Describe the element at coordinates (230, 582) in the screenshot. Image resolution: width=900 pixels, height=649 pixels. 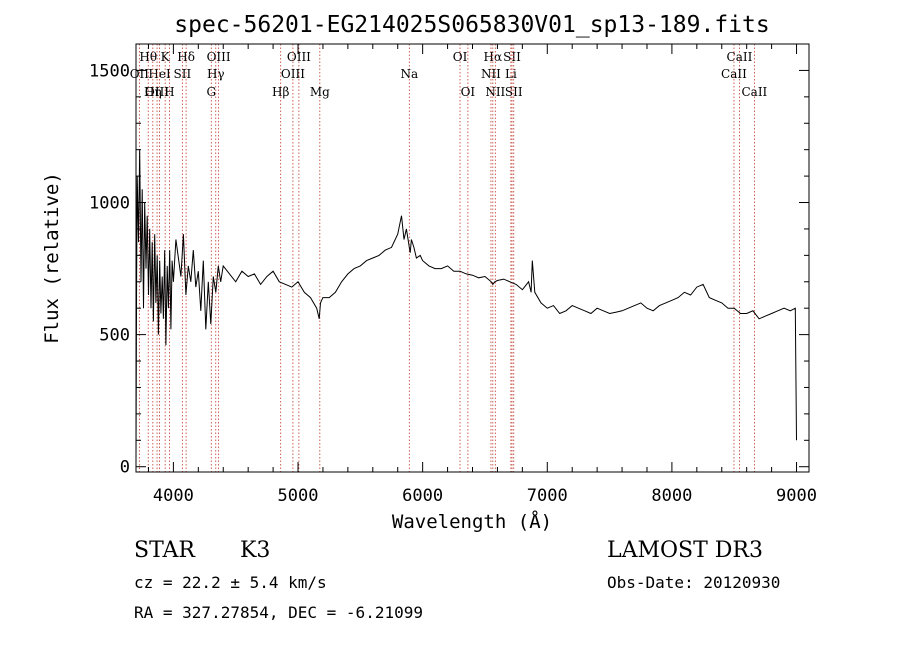
I see `velocity-readout: cz = 22.2 ± 5.4 km/s` at that location.